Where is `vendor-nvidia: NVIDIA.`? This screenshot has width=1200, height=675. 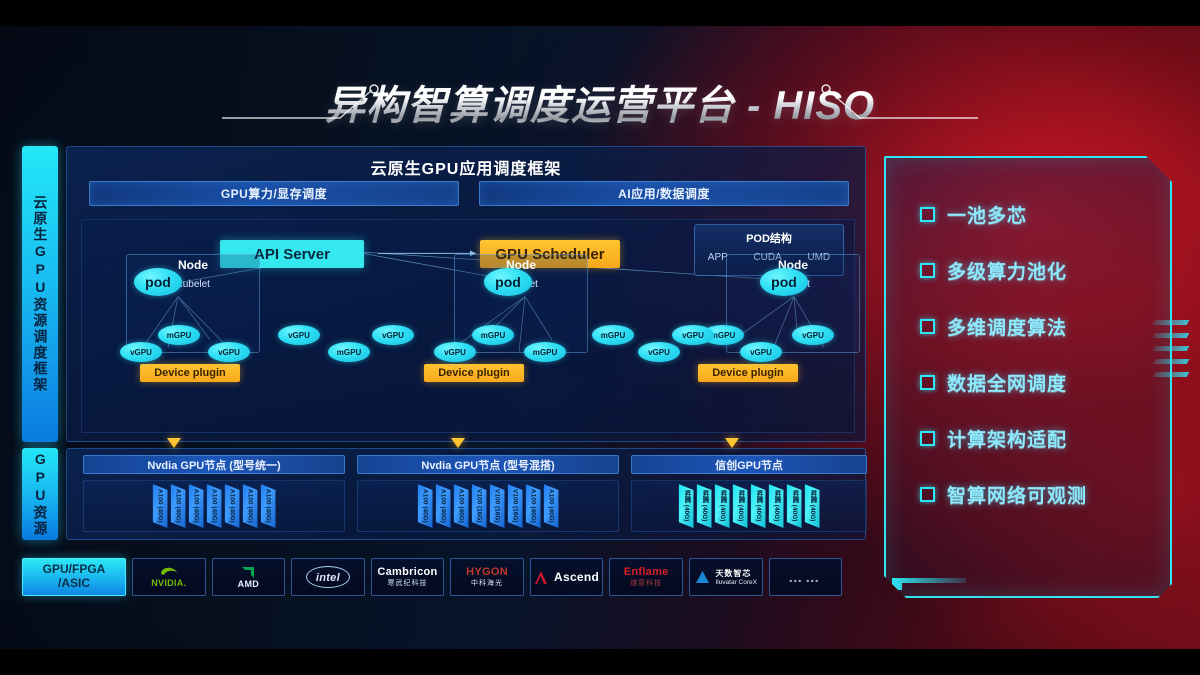 vendor-nvidia: NVIDIA. is located at coordinates (169, 577).